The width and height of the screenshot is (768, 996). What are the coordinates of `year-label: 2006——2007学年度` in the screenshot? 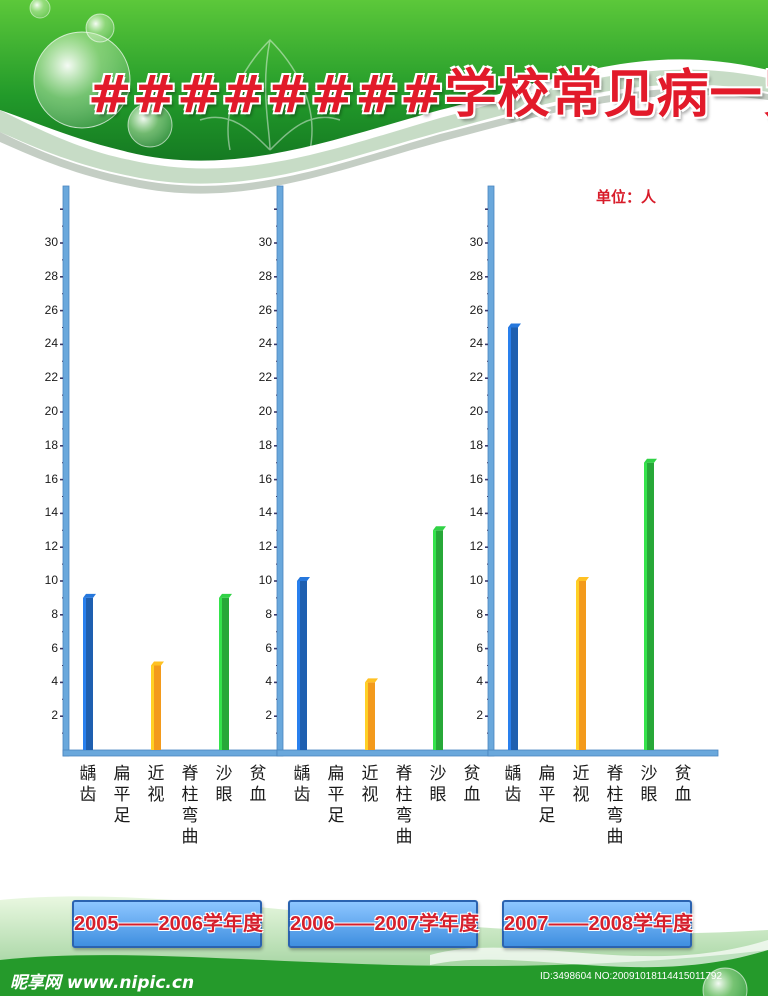 It's located at (384, 924).